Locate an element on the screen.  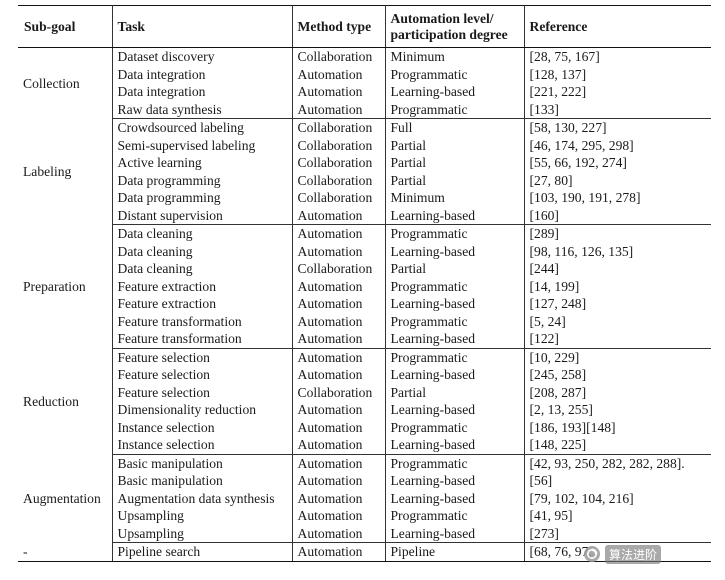
reference-cell: [58, 130, 227] is located at coordinates (568, 128).